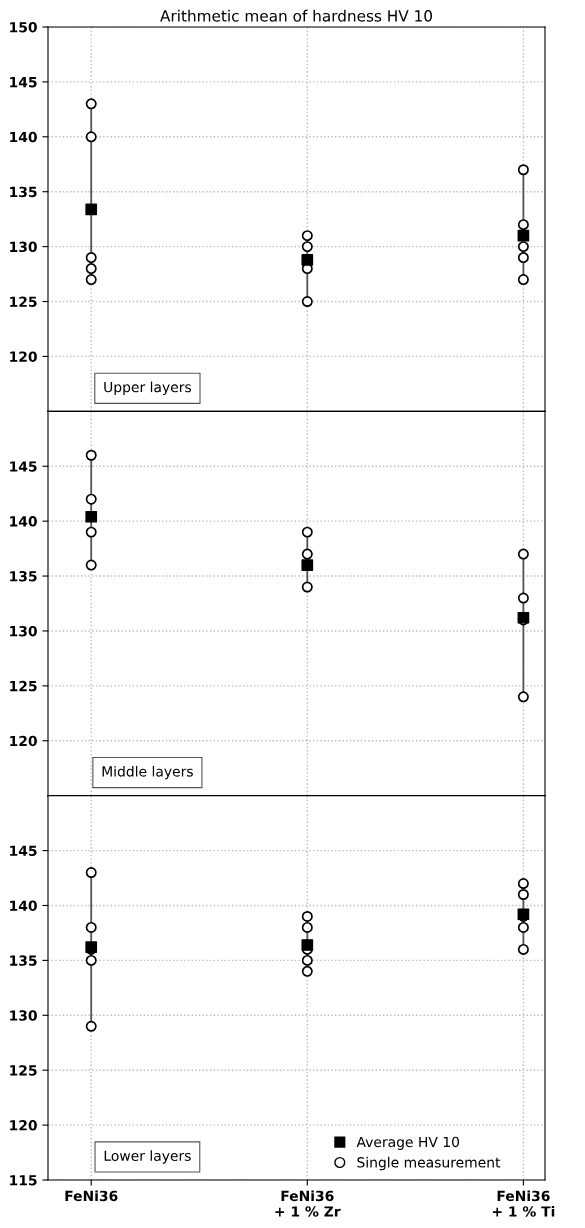 This screenshot has height=1228, width=585. I want to click on x-tick-label: FeNi36, so click(91, 1196).